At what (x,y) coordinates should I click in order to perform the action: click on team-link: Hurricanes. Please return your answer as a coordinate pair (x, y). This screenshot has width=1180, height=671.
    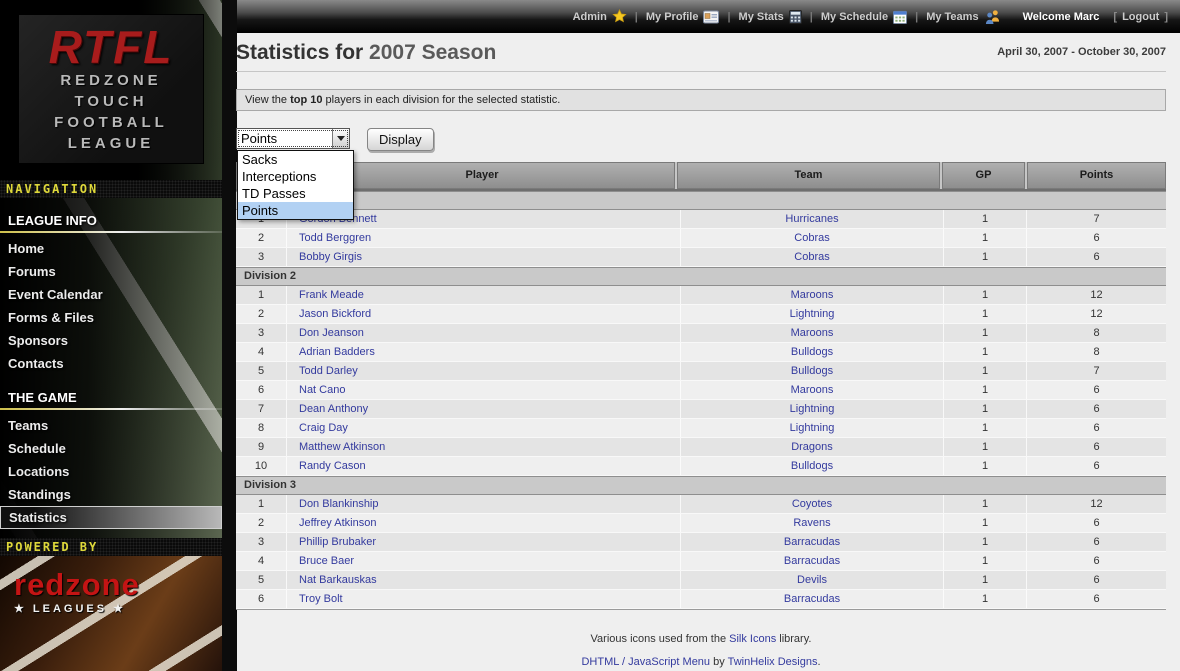
    Looking at the image, I should click on (812, 219).